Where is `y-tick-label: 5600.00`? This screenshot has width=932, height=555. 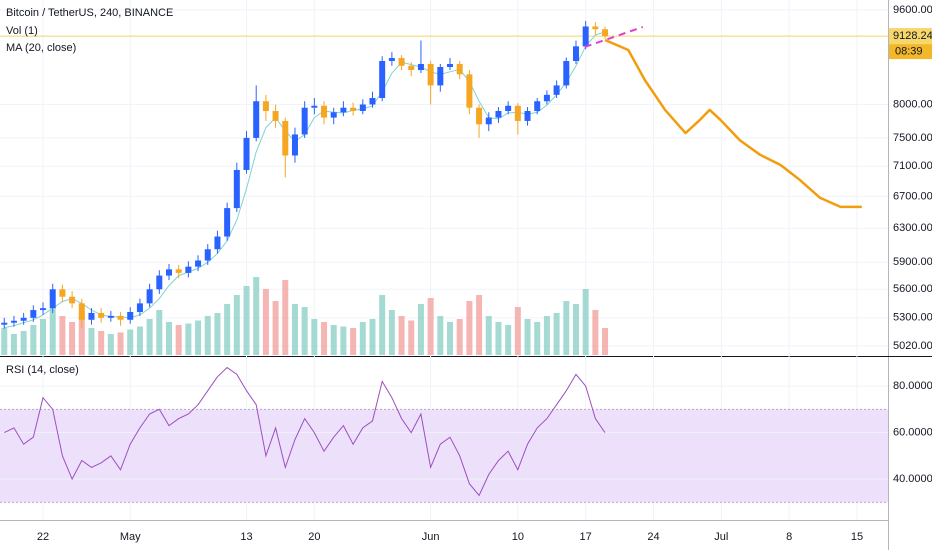
y-tick-label: 5600.00 is located at coordinates (912, 289).